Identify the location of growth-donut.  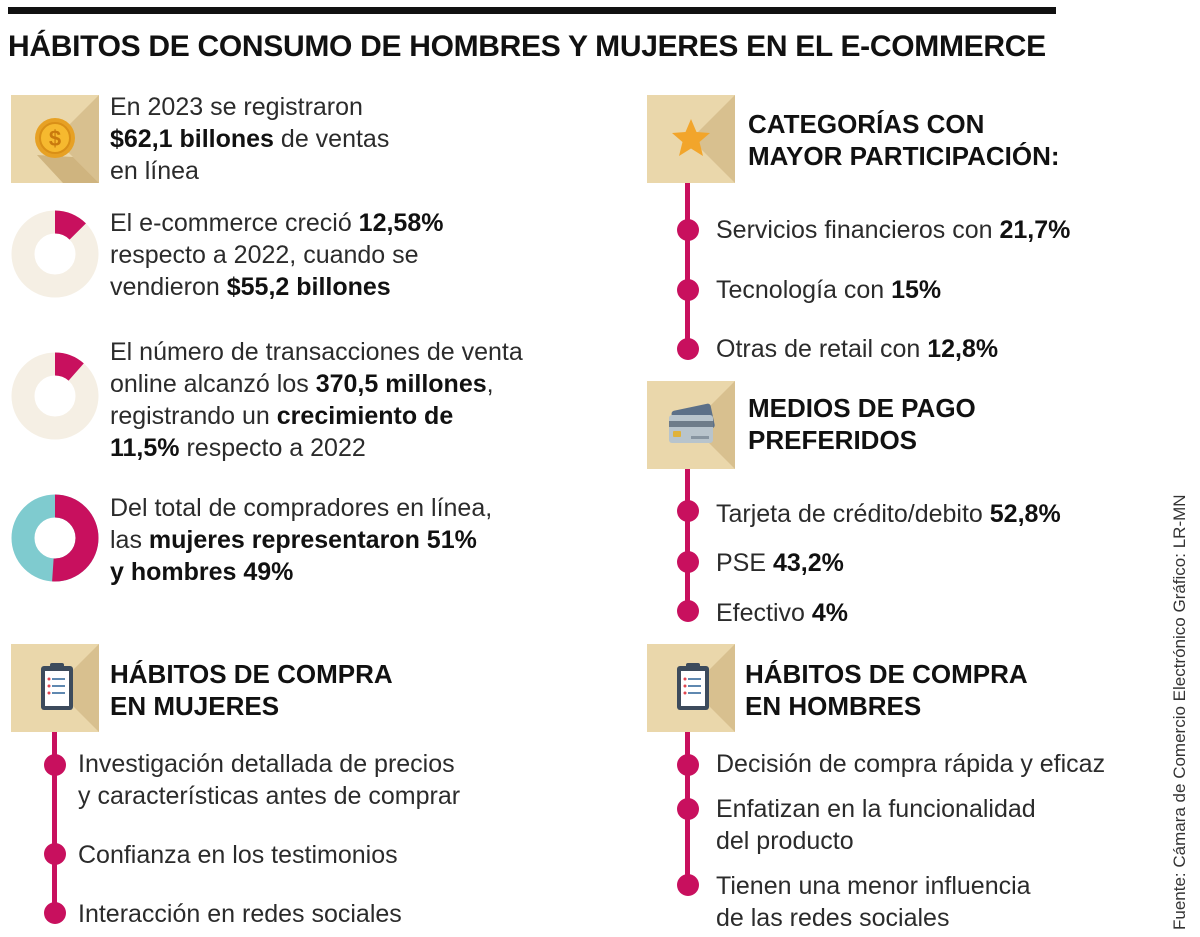
(55, 254).